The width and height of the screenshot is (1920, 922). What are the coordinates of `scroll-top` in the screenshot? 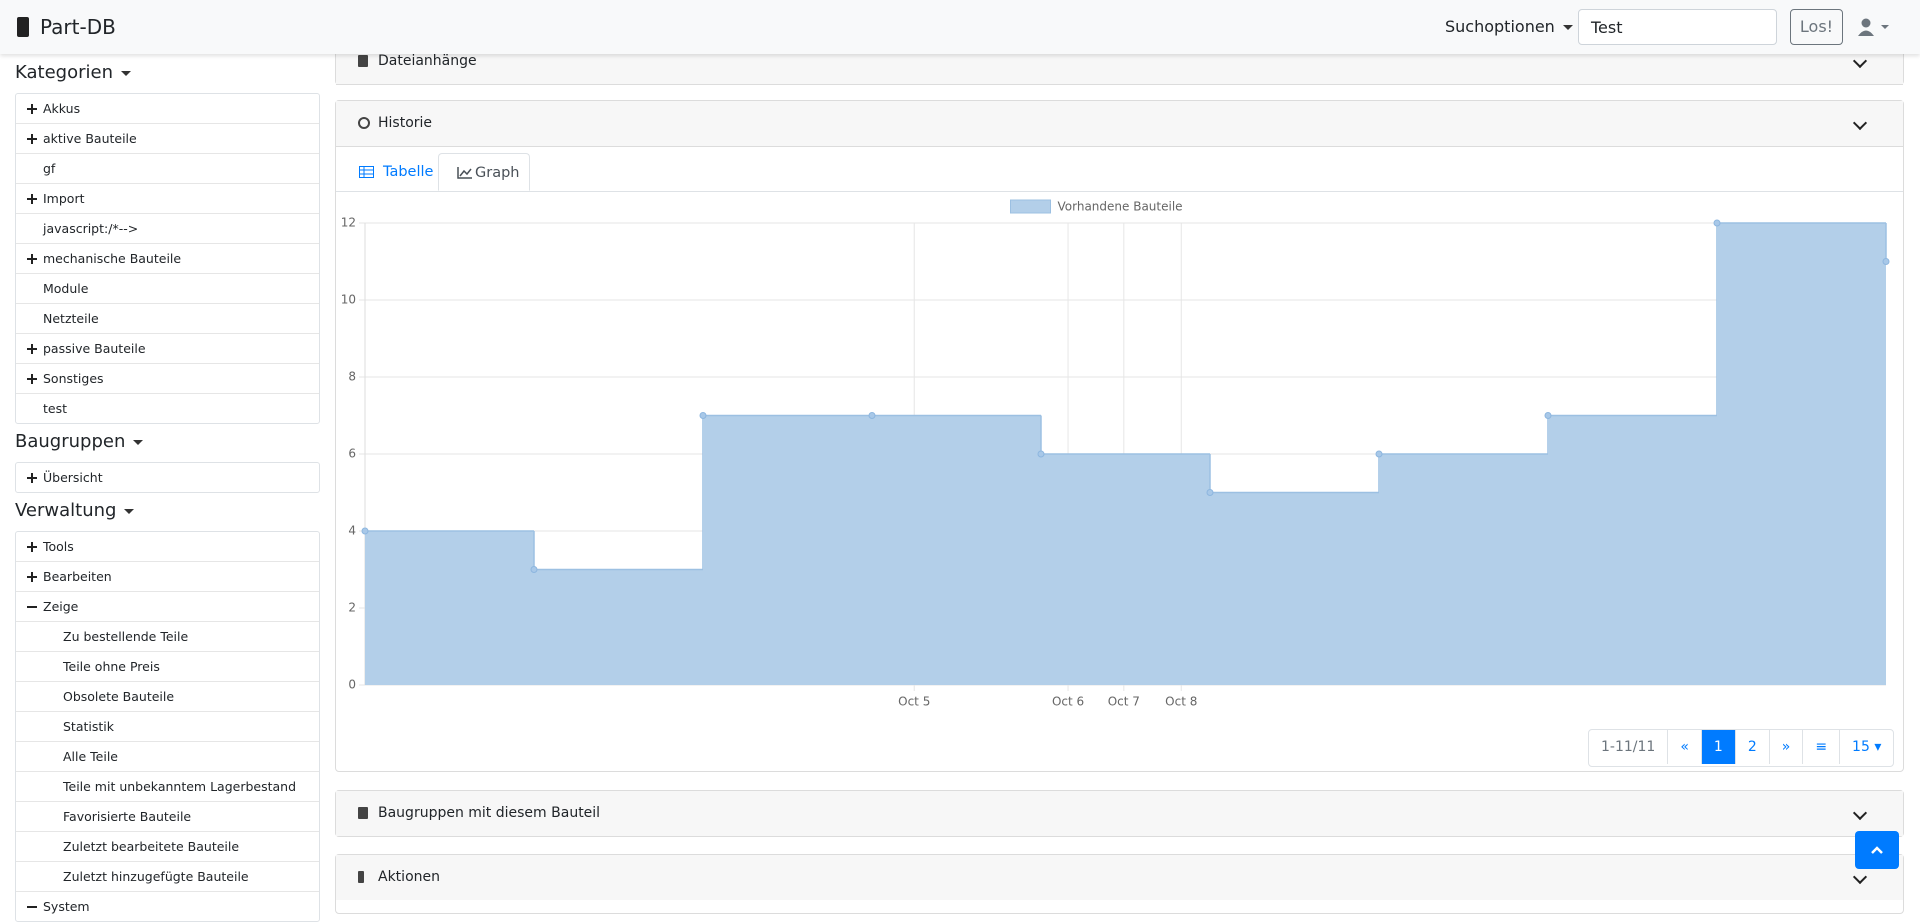 It's located at (1877, 850).